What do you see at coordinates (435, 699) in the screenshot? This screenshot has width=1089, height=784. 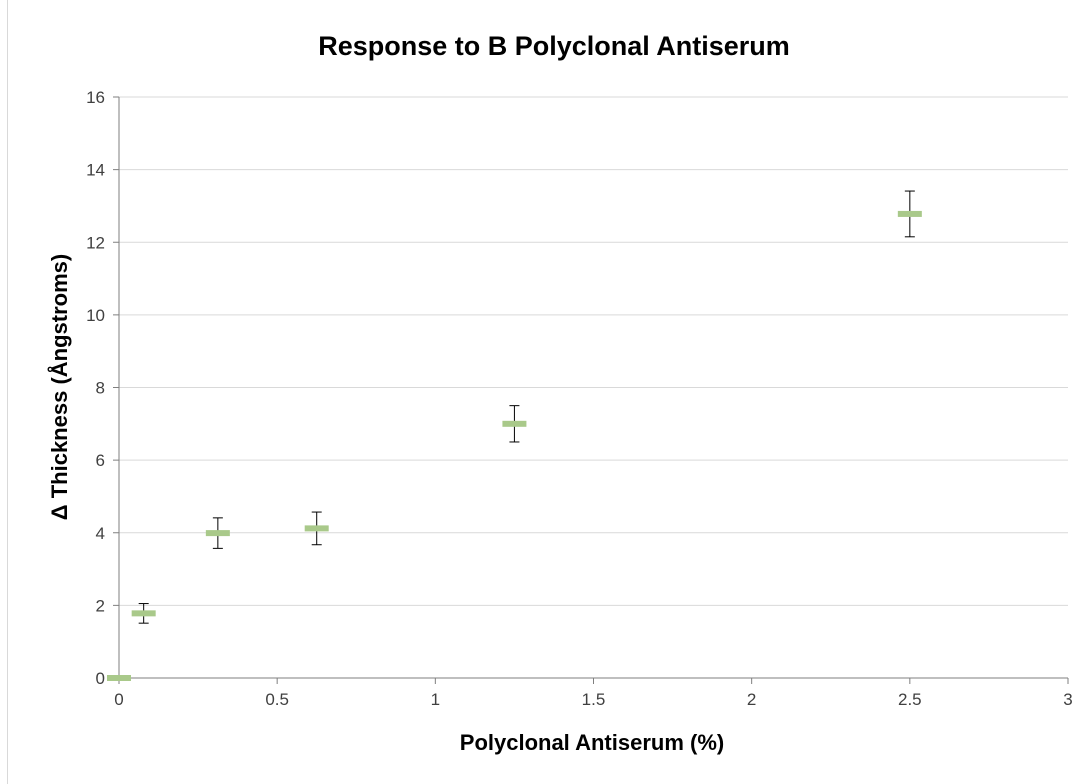 I see `x-tick-label: 1` at bounding box center [435, 699].